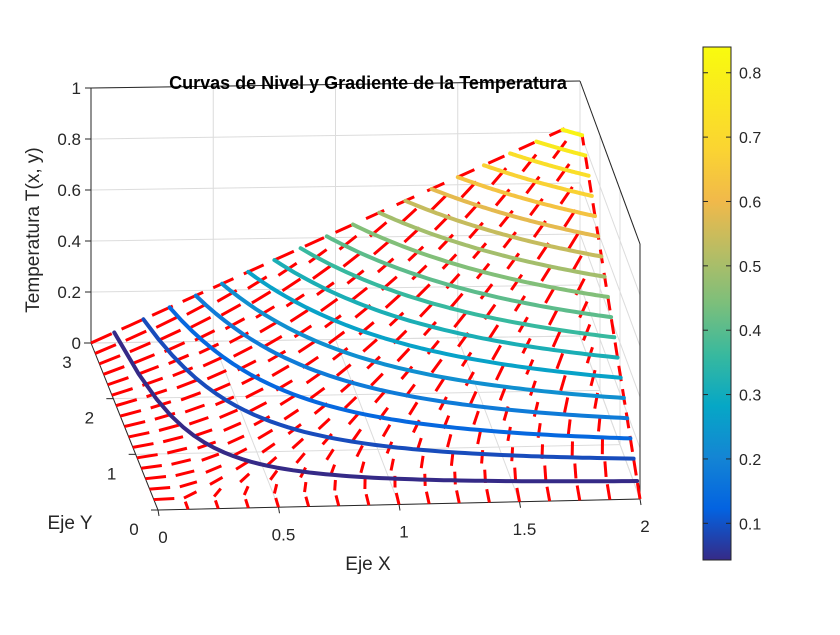 This screenshot has height=635, width=840. Describe the element at coordinates (162, 537) in the screenshot. I see `x-tick-label: 0` at that location.